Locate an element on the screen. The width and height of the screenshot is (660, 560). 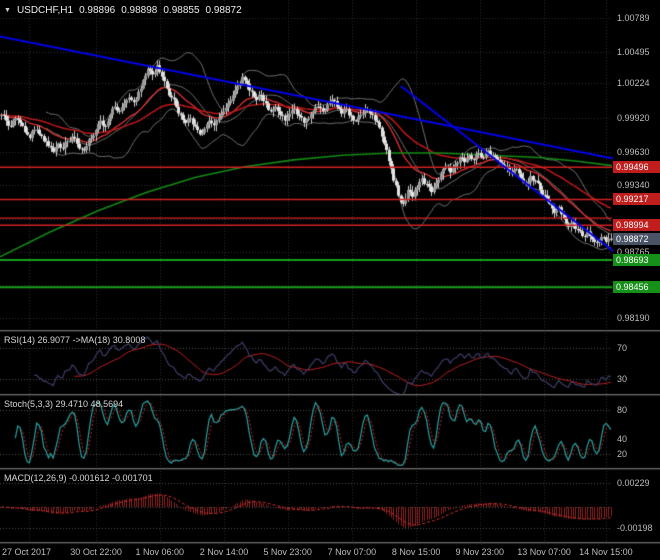
rsi-indicator-label: RSI(14) 26.9077 ->MA(18) 30.8008 is located at coordinates (75, 340).